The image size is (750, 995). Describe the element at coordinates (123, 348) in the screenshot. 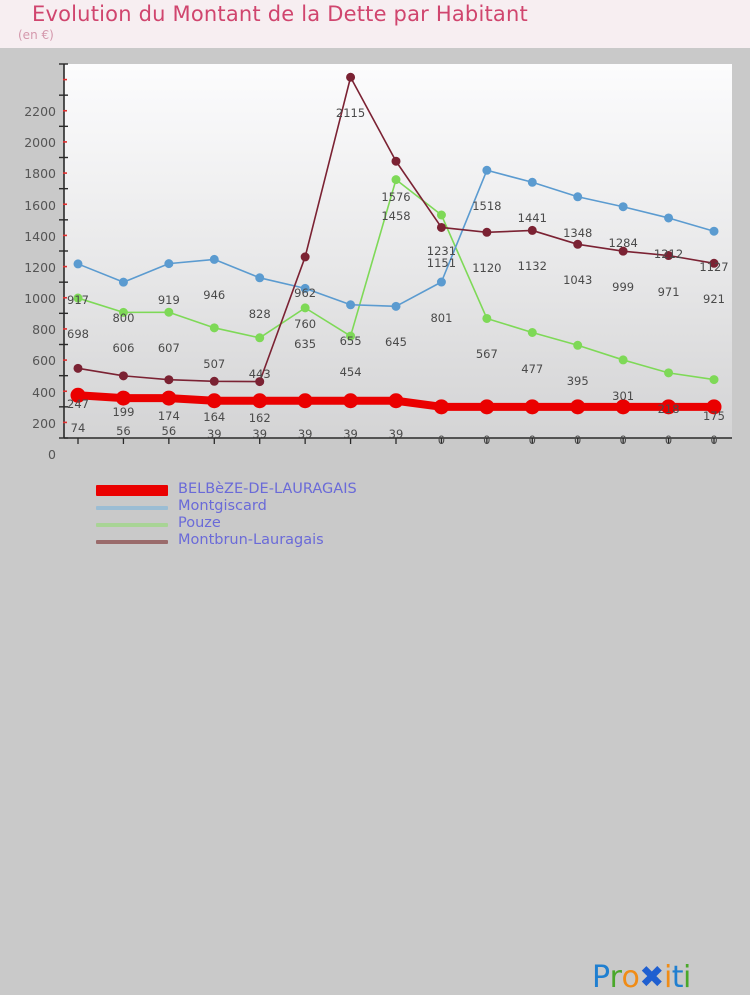

I see `data-point-label: 606` at that location.